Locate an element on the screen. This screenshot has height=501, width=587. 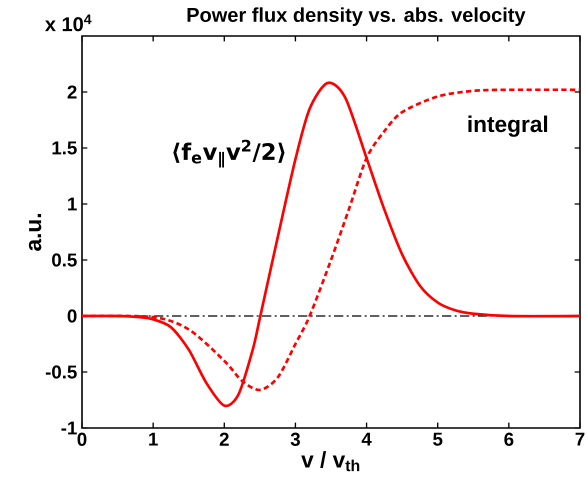
x-tick-label: 0 is located at coordinates (82, 439).